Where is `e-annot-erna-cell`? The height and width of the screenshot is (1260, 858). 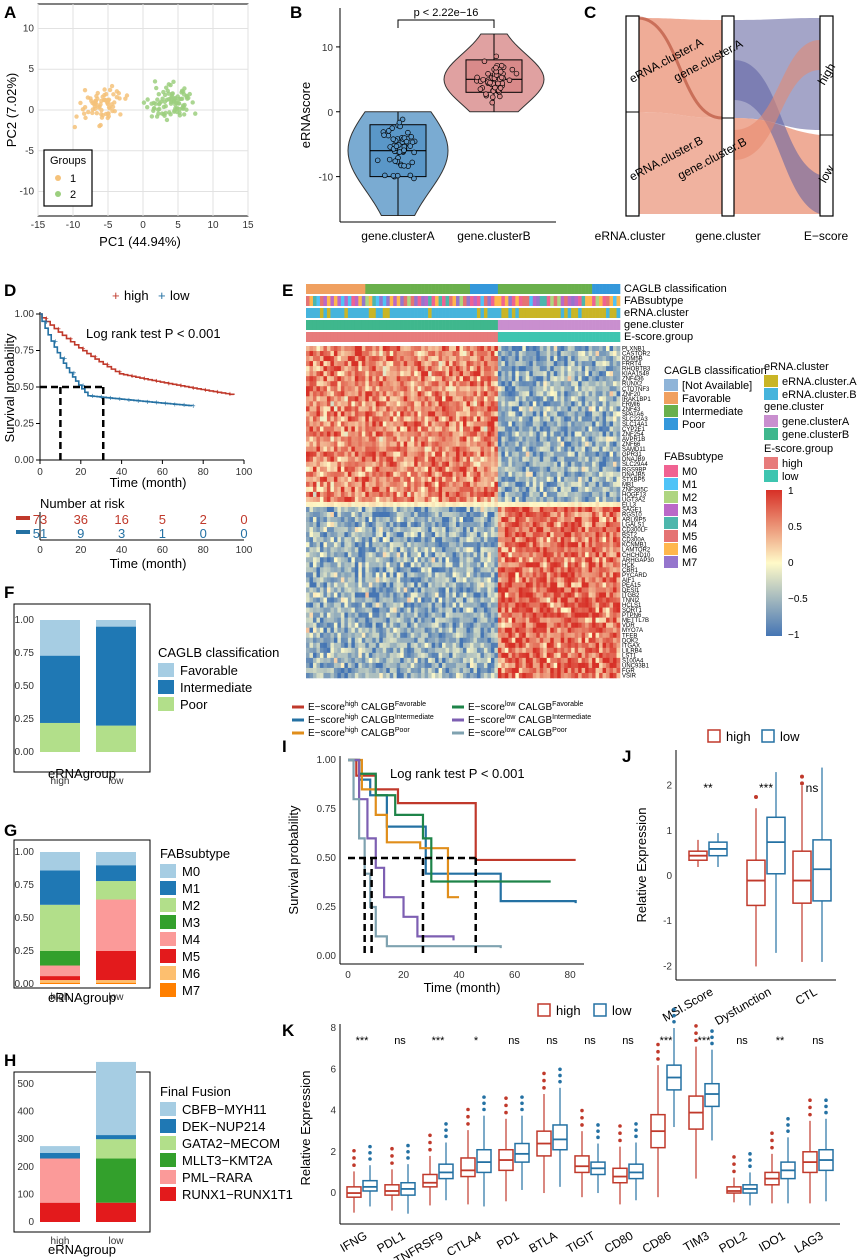 e-annot-erna-cell is located at coordinates (391, 313).